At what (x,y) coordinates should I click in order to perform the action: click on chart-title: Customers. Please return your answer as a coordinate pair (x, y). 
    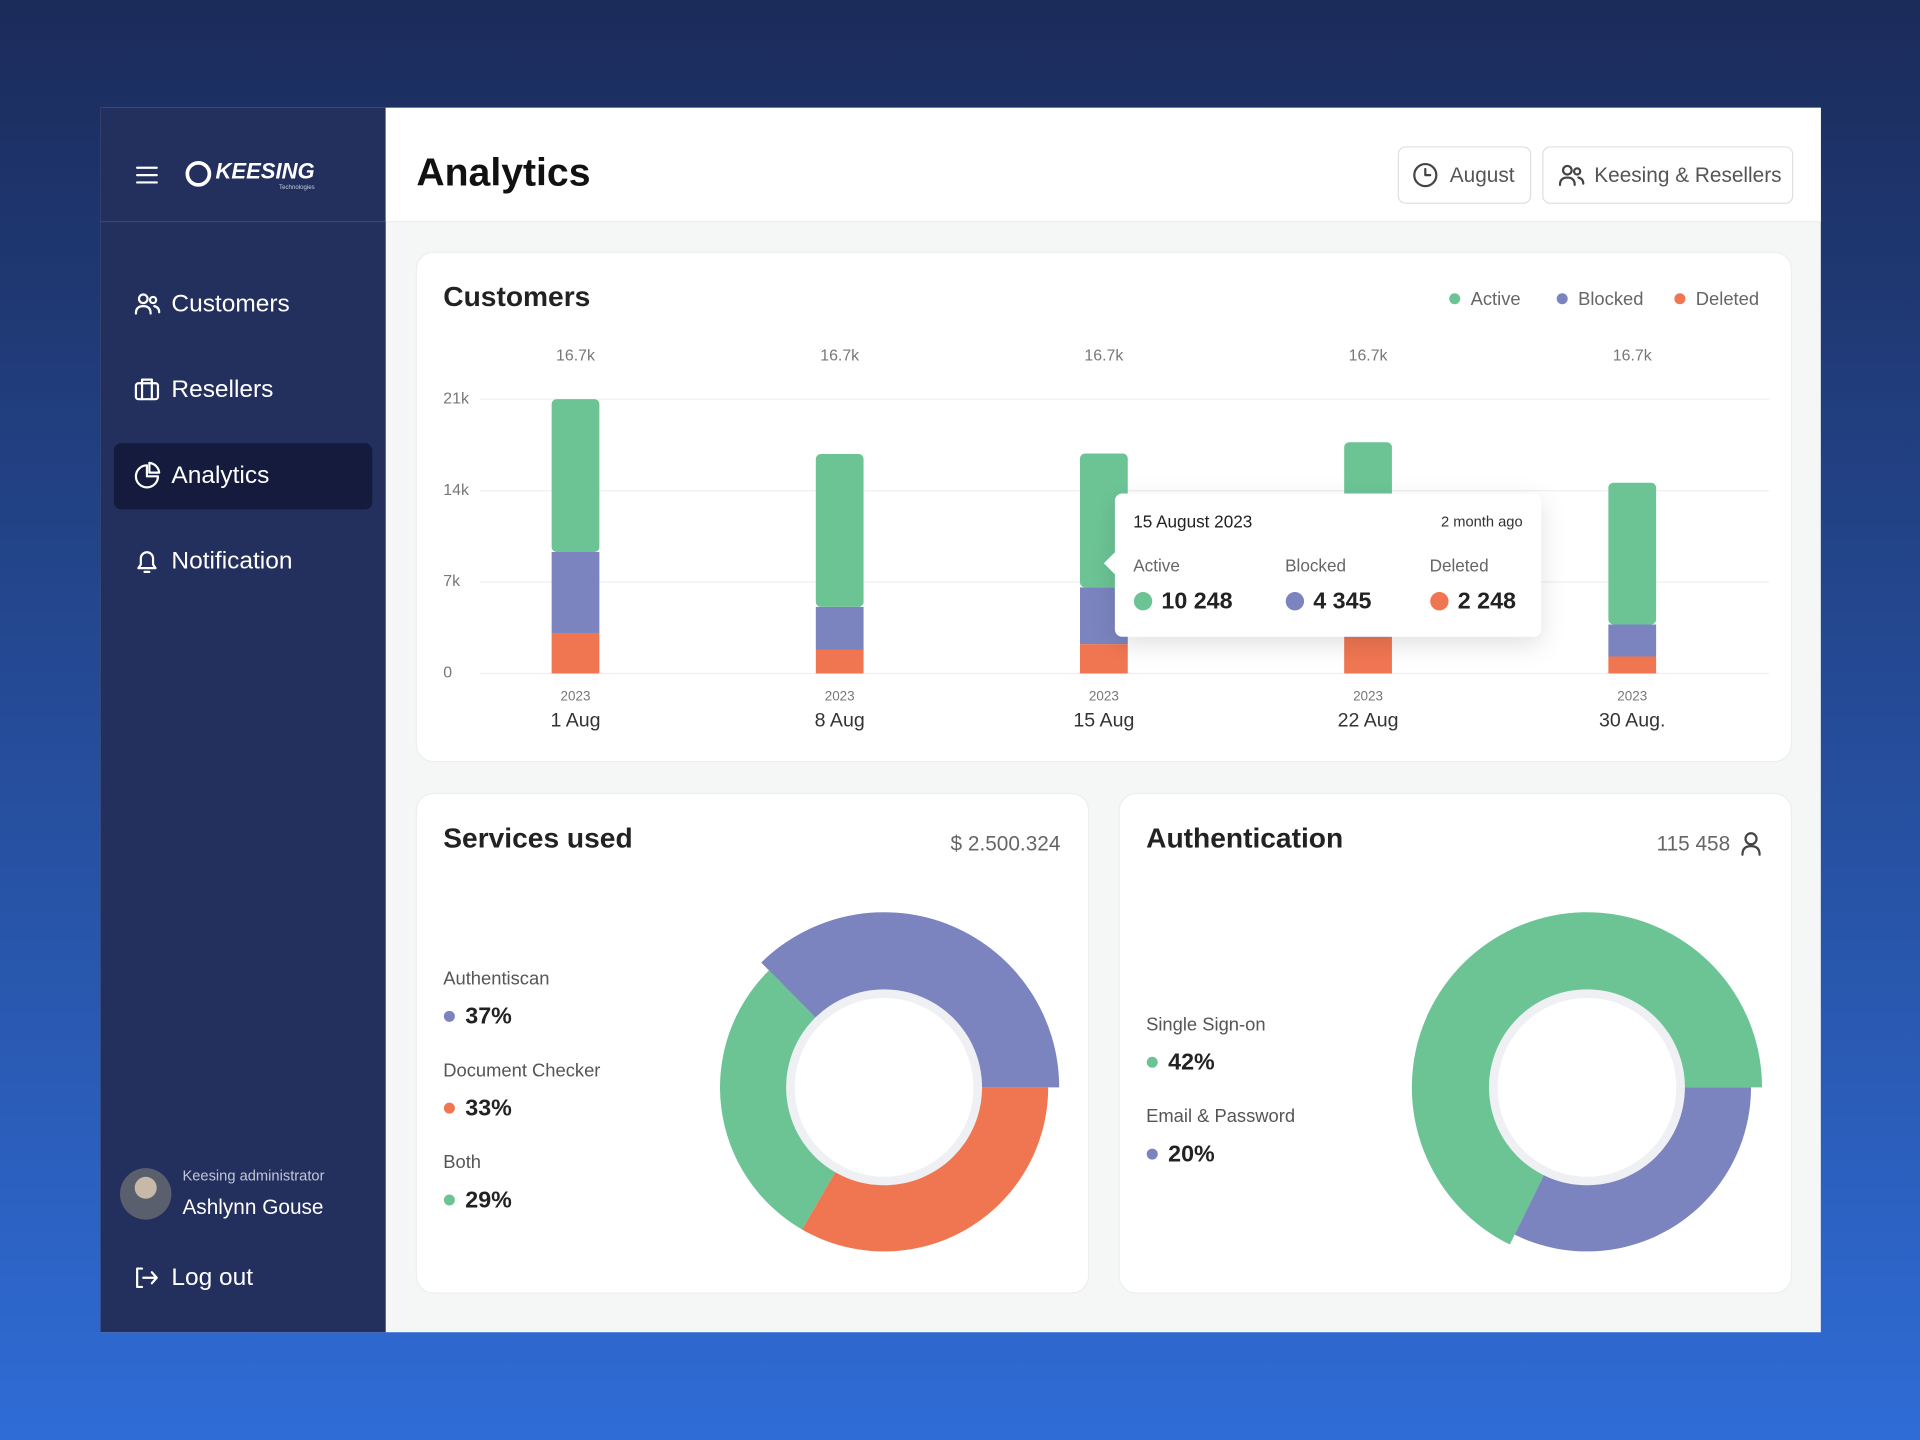
    Looking at the image, I should click on (516, 296).